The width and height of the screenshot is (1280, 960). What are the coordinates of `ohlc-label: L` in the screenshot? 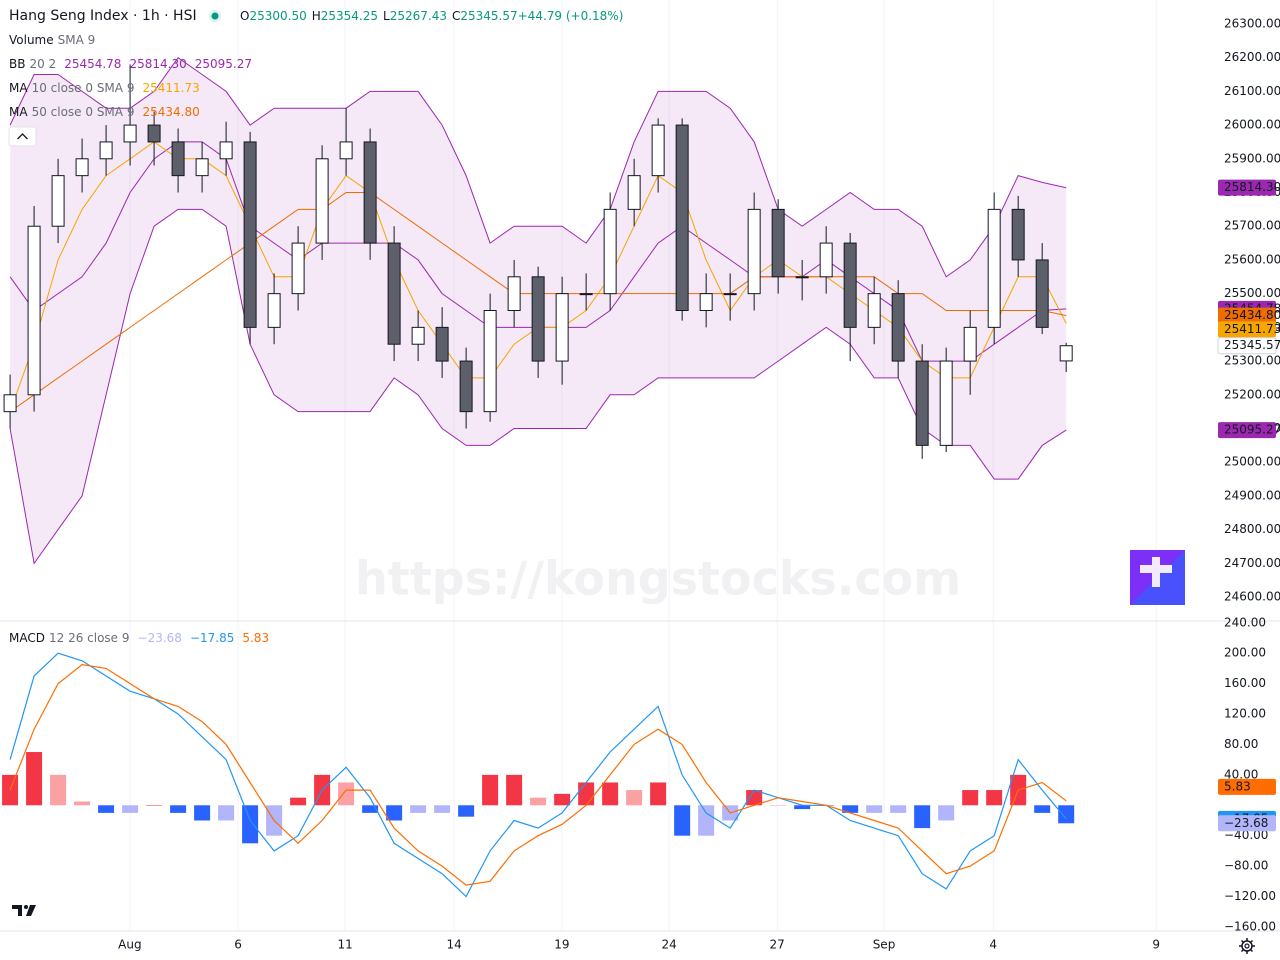 It's located at (386, 16).